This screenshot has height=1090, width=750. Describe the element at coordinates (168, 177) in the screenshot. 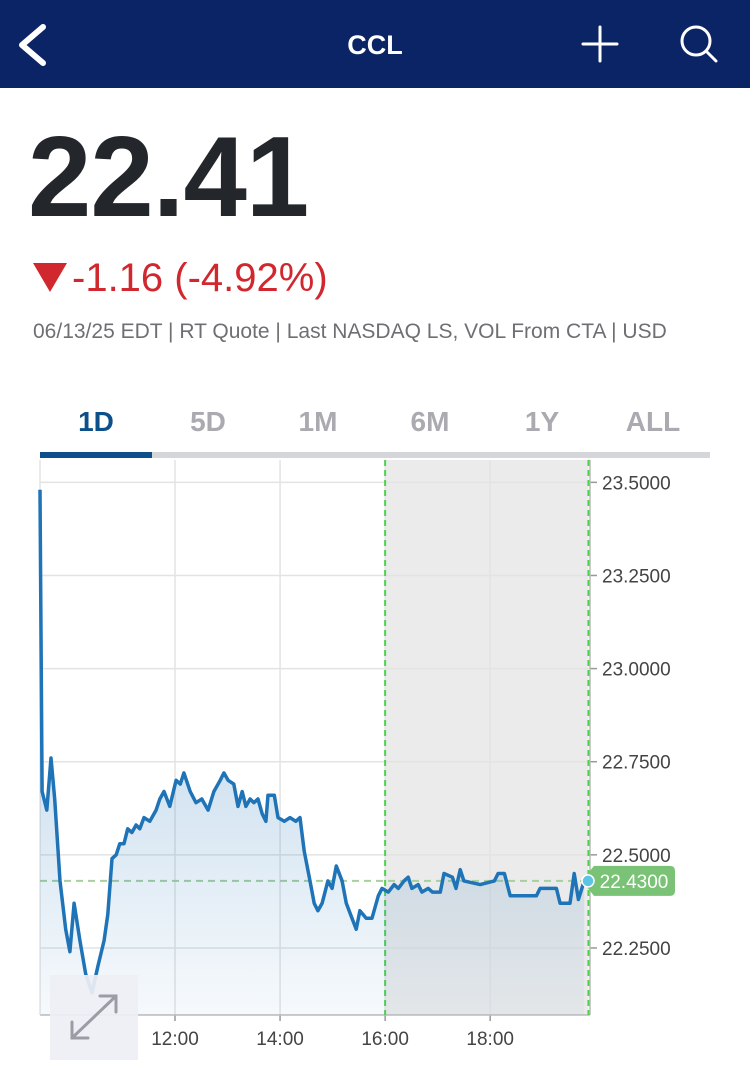

I see `last-price: 22.41` at that location.